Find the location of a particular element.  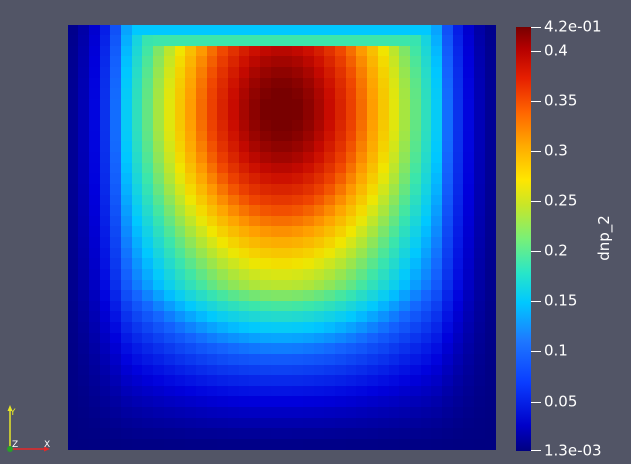

z-axis-dot is located at coordinates (10, 449).